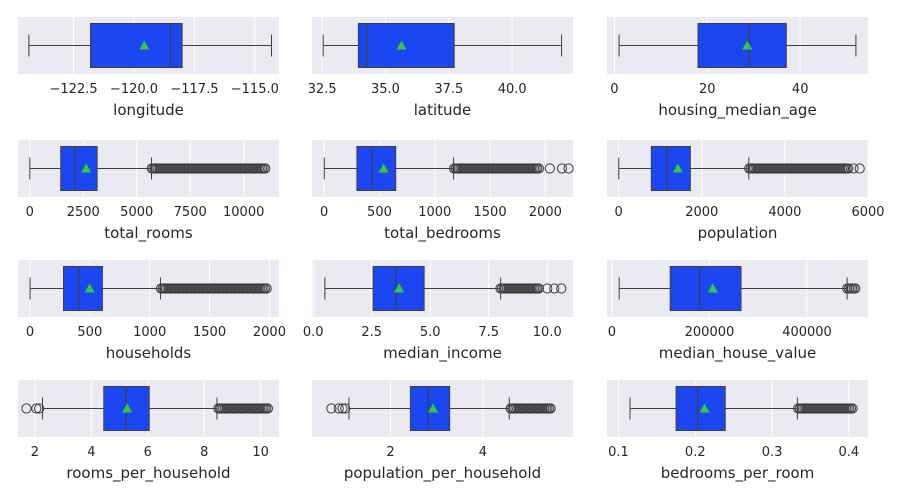 The width and height of the screenshot is (900, 500). I want to click on panel-longitude: −122.5 −120.0 −117.5 −115.0 longitude, so click(148, 68).